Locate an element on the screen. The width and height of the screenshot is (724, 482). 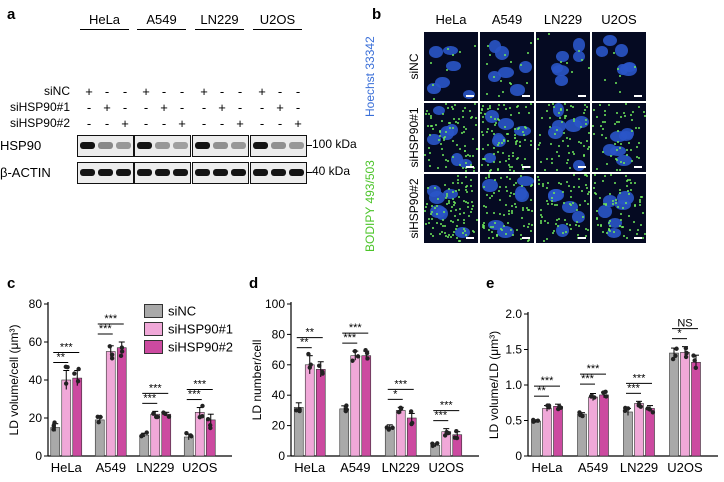
x-tick-label: LN229 is located at coordinates (639, 467).